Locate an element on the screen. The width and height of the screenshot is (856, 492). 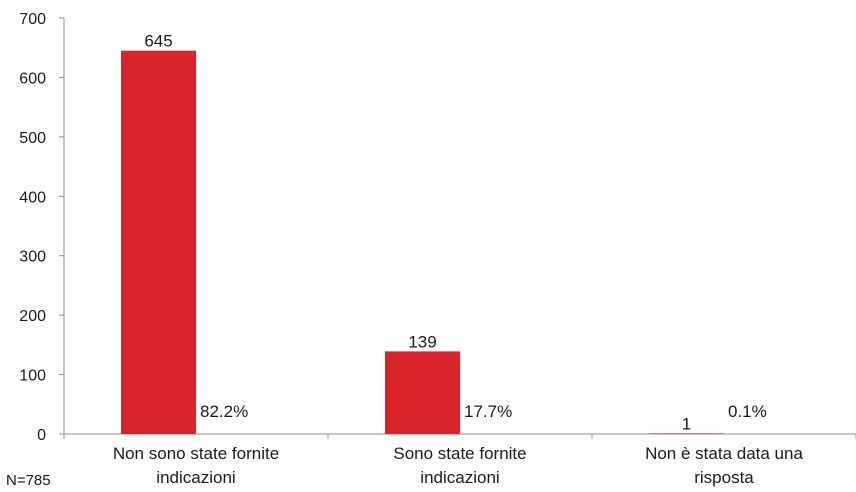
y-tick-label: 400 is located at coordinates (32, 197).